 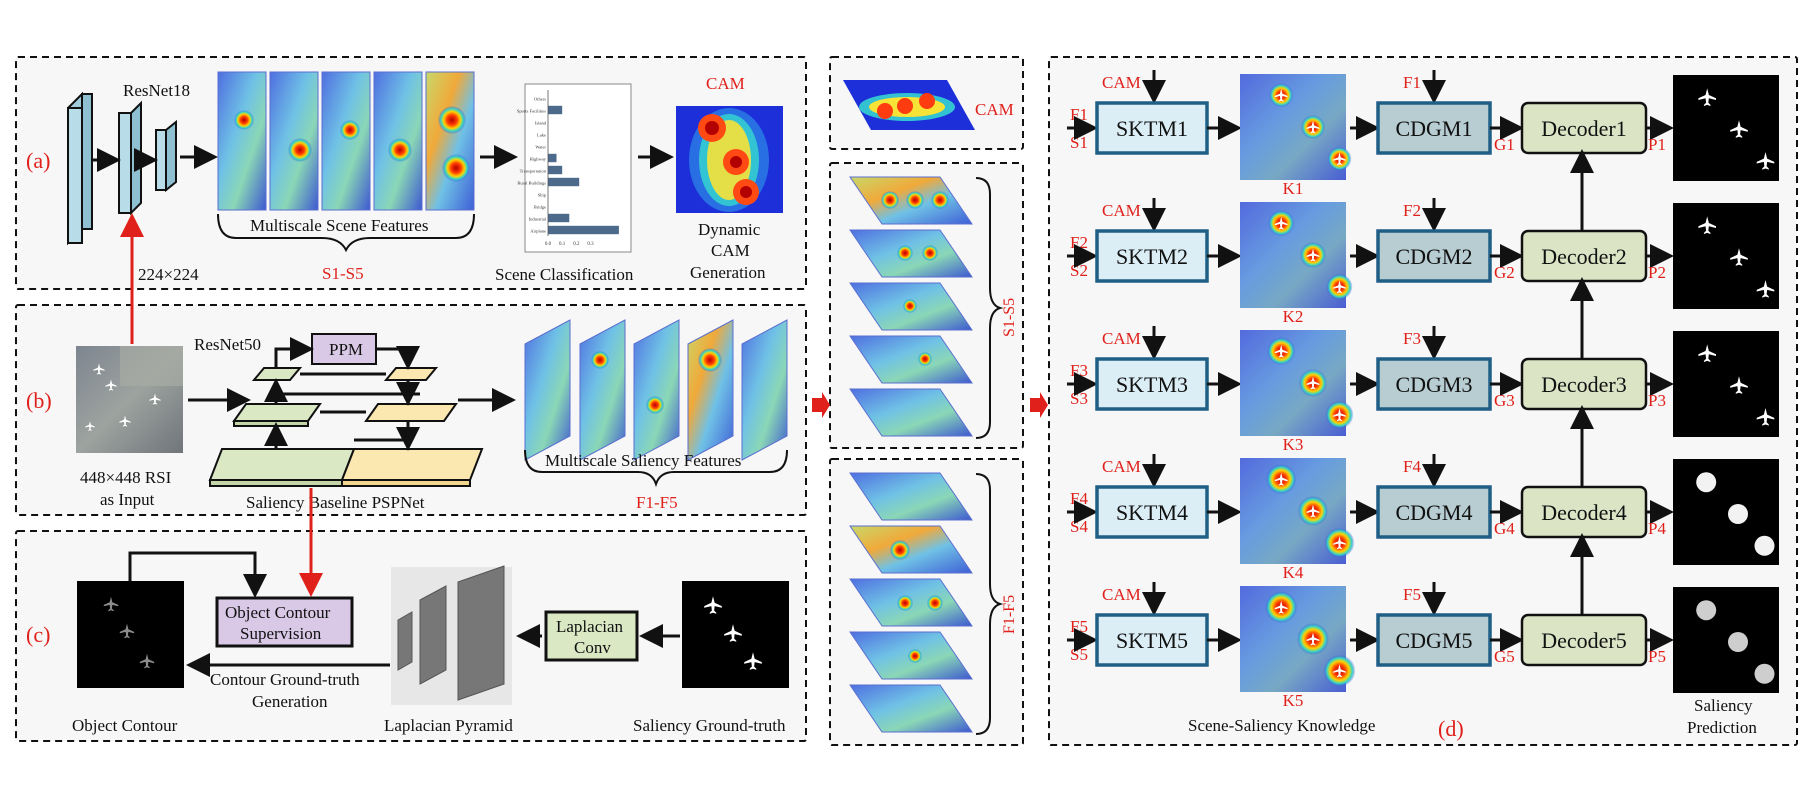 What do you see at coordinates (1723, 705) in the screenshot?
I see `prediction-label-1: Saliency` at bounding box center [1723, 705].